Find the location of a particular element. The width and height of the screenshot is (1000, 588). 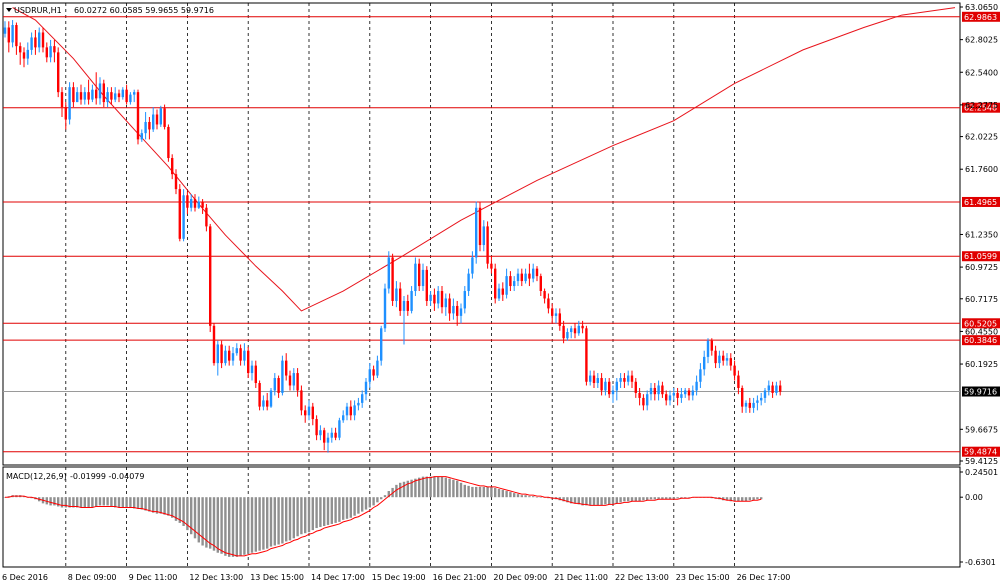

macd-tick-label: 0.24501 is located at coordinates (981, 472).